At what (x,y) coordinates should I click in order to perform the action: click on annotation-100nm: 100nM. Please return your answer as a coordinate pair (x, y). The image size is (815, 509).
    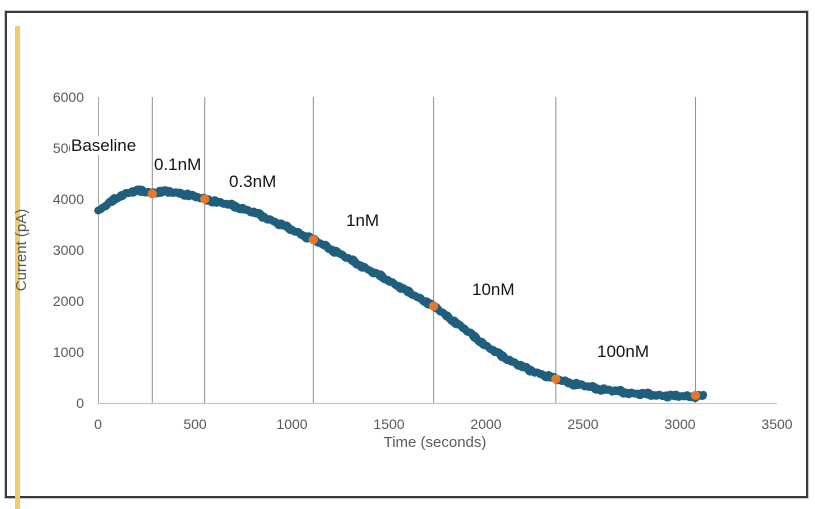
    Looking at the image, I should click on (623, 351).